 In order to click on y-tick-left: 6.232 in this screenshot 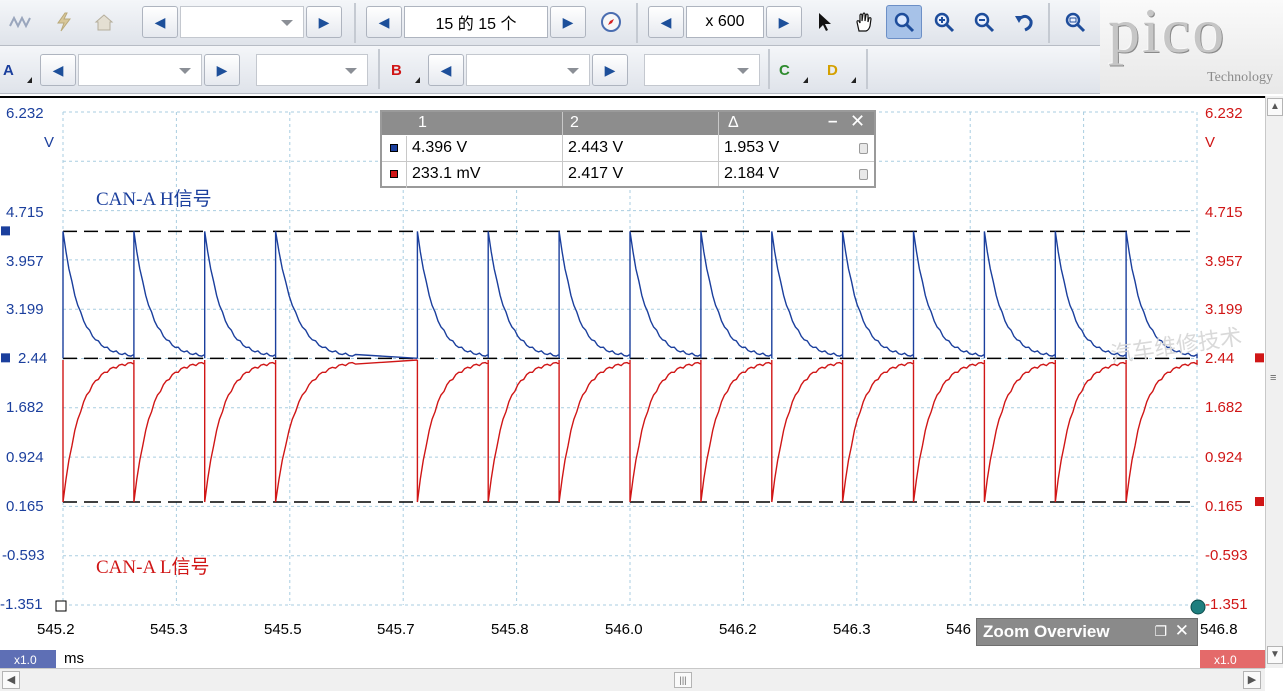, I will do `click(25, 113)`.